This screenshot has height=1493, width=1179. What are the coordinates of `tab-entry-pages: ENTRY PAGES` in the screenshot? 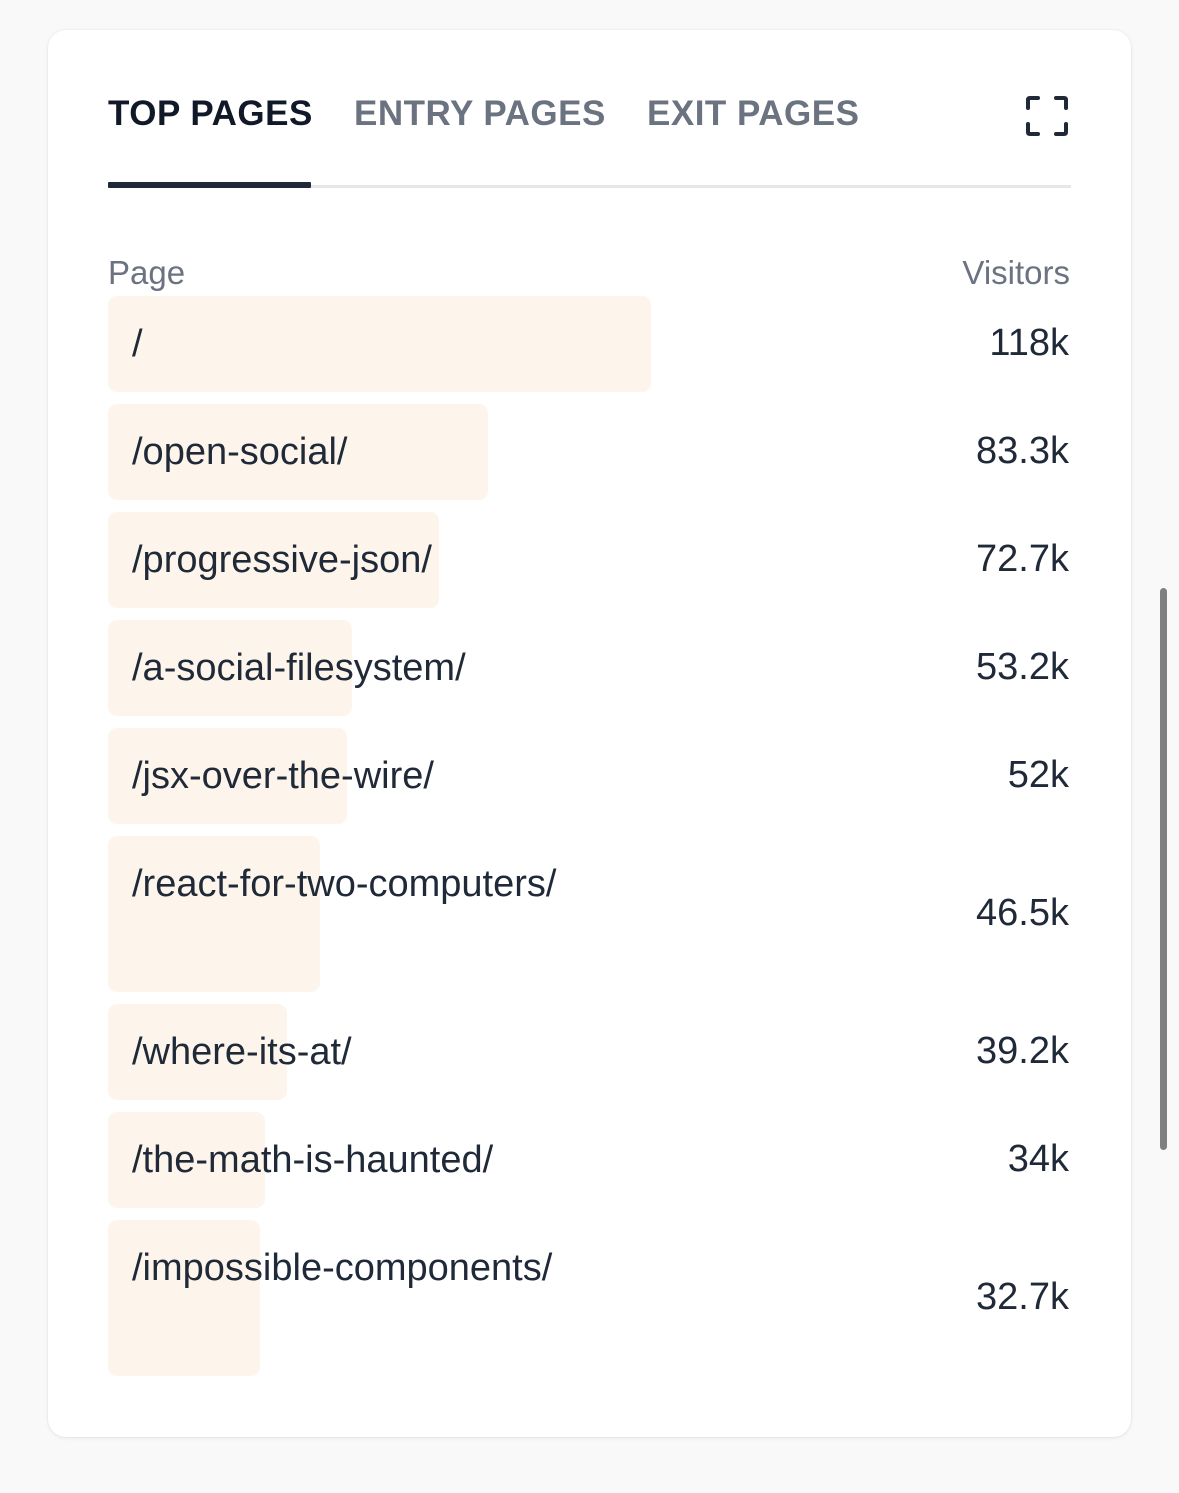 It's located at (480, 113).